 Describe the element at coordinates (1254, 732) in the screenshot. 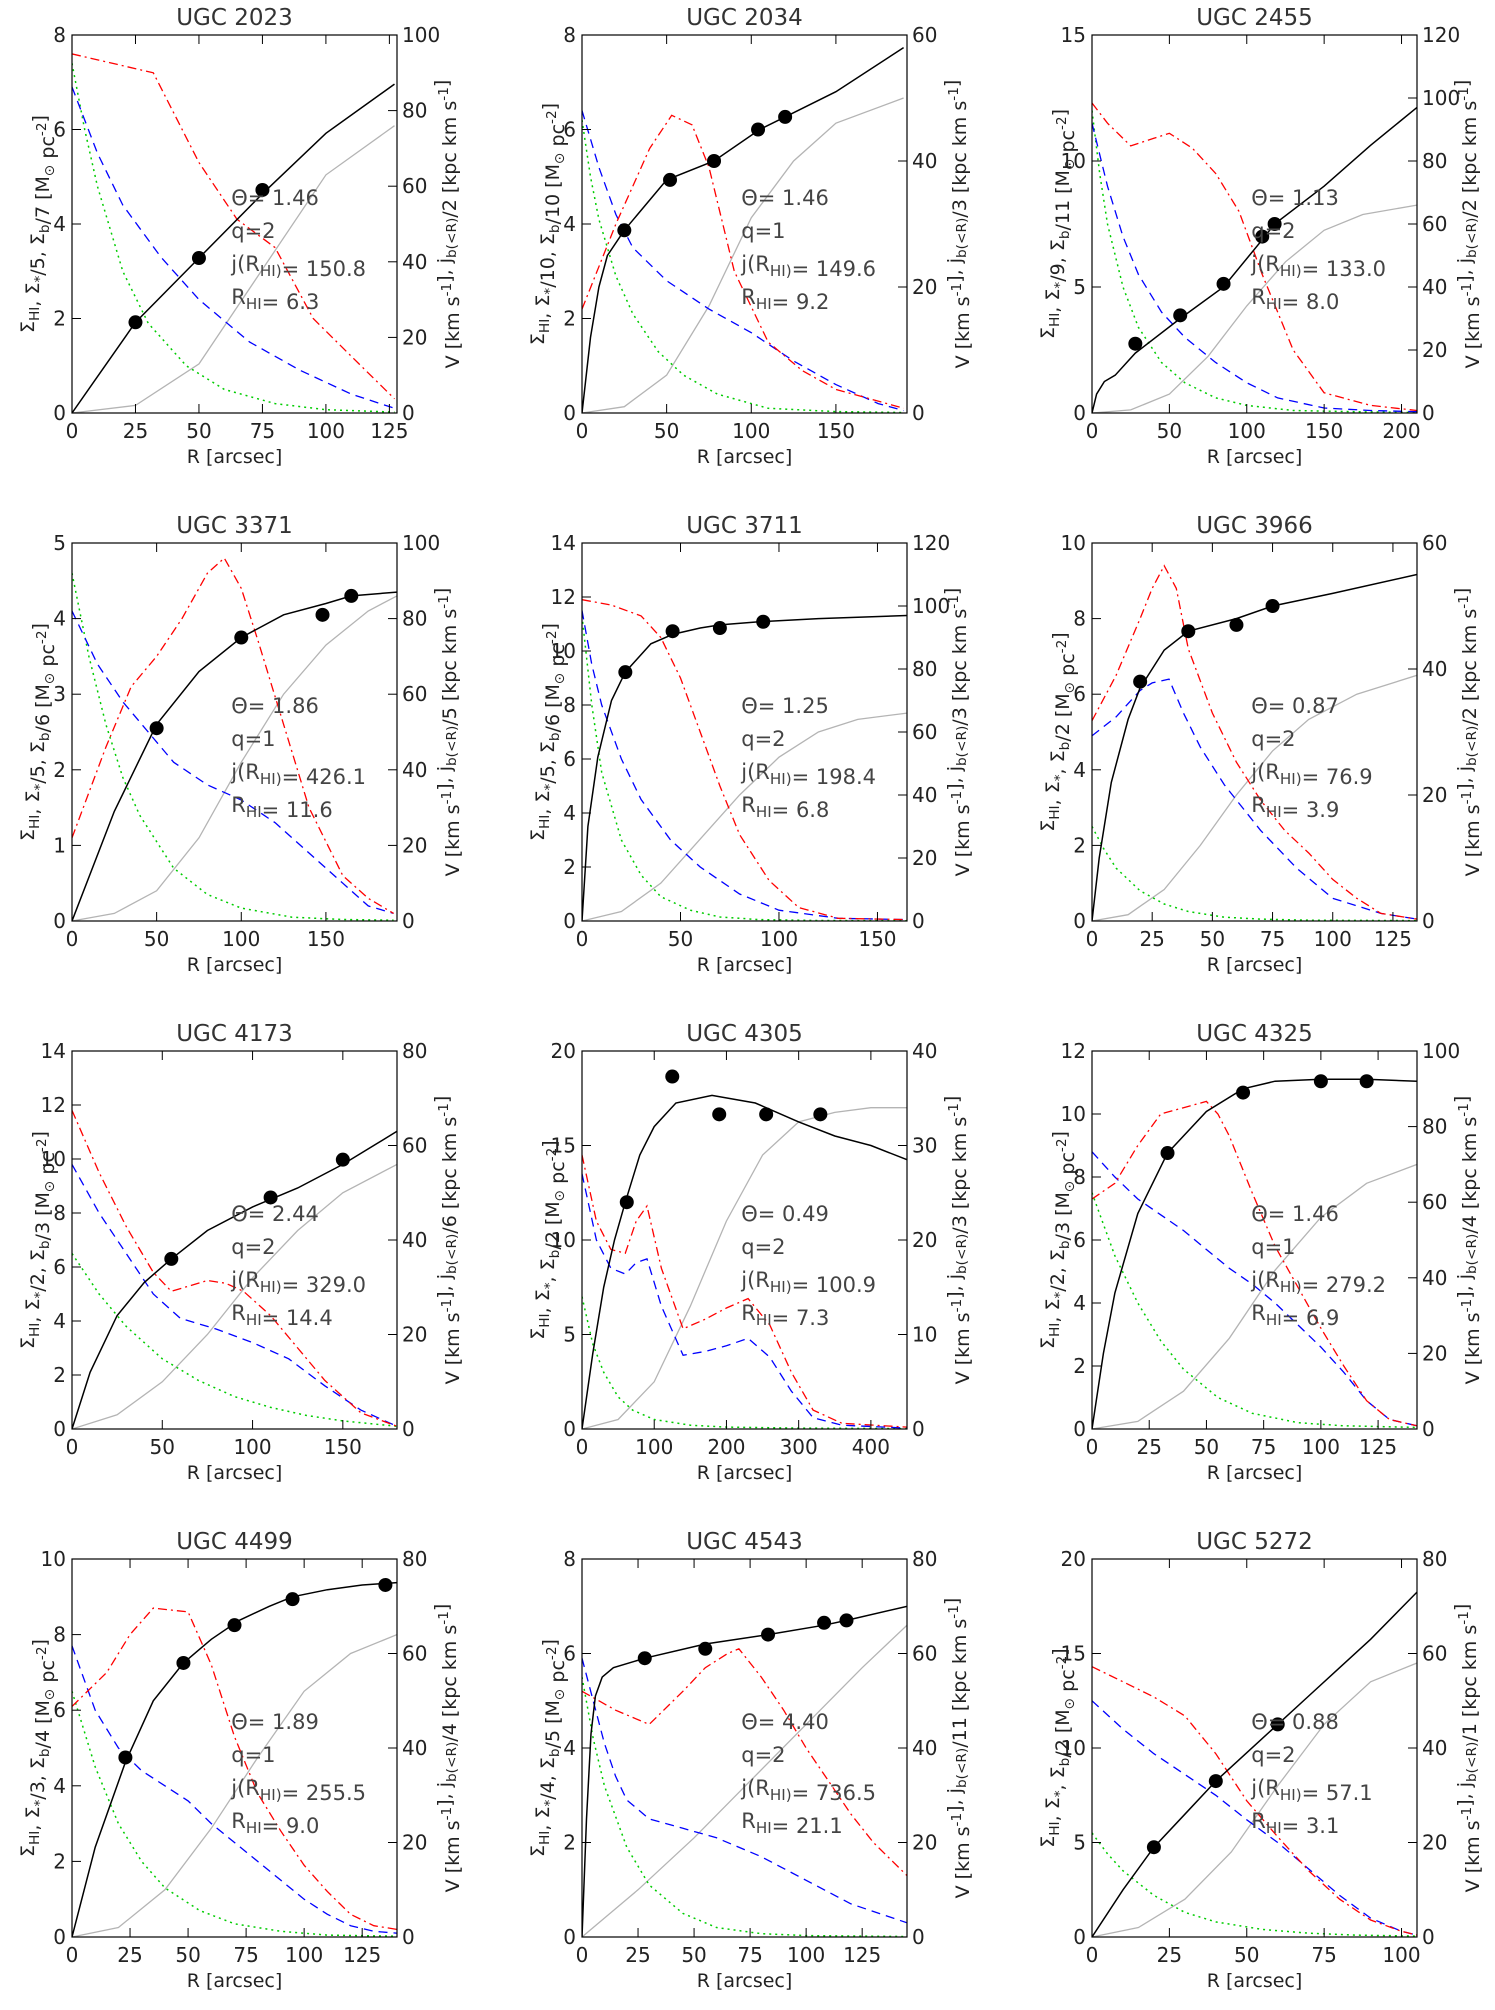

I see `plot-frame` at that location.